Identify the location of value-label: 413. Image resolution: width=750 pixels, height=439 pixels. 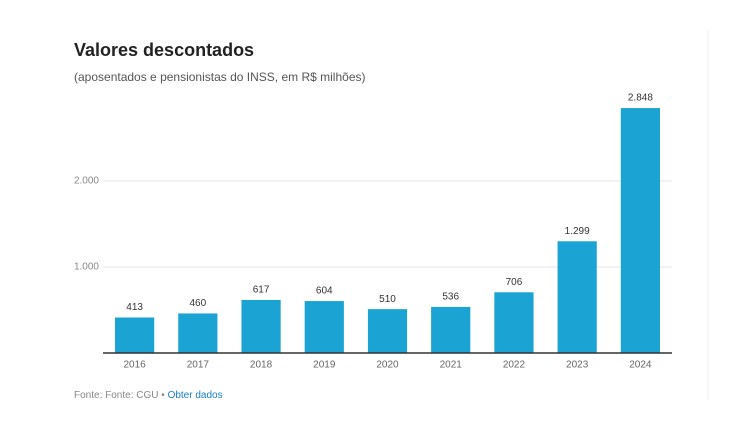
(134, 307).